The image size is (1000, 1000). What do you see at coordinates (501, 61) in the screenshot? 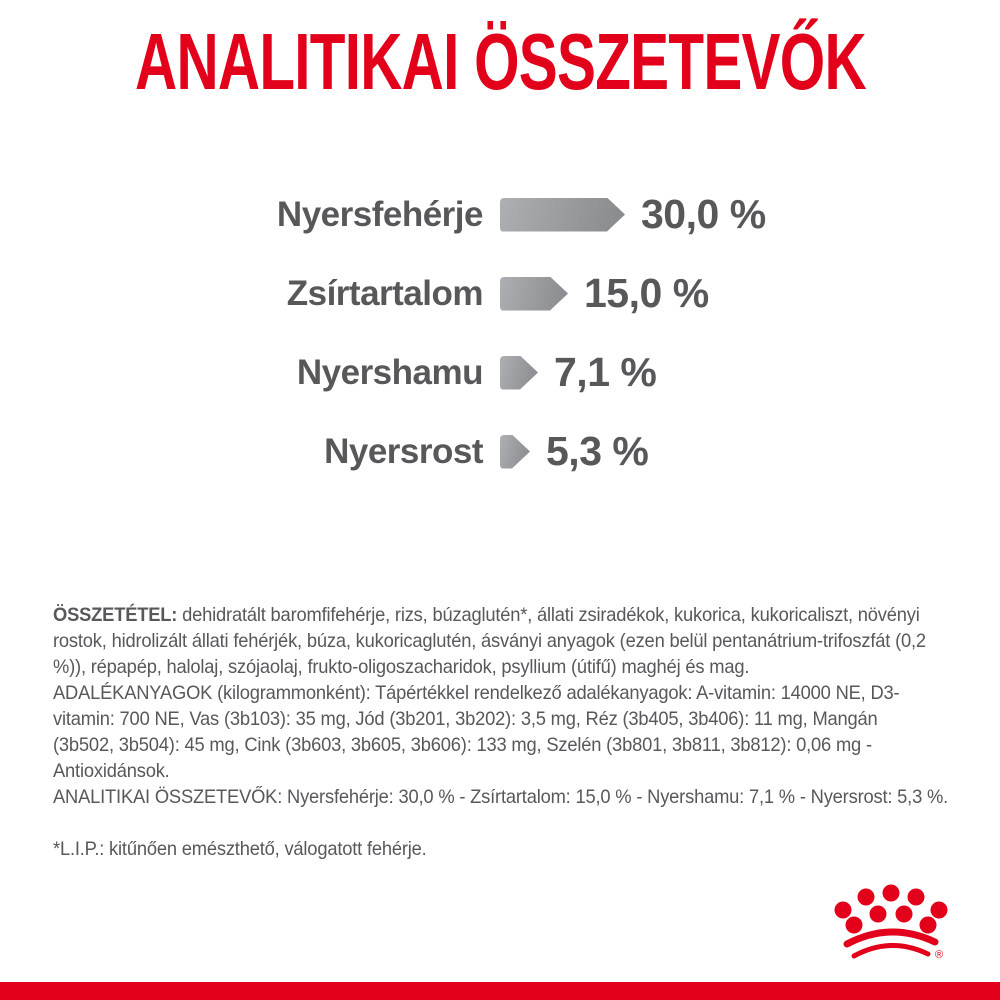
I see `page-title: ANALITIKAI ÖSSZETEVŐK` at bounding box center [501, 61].